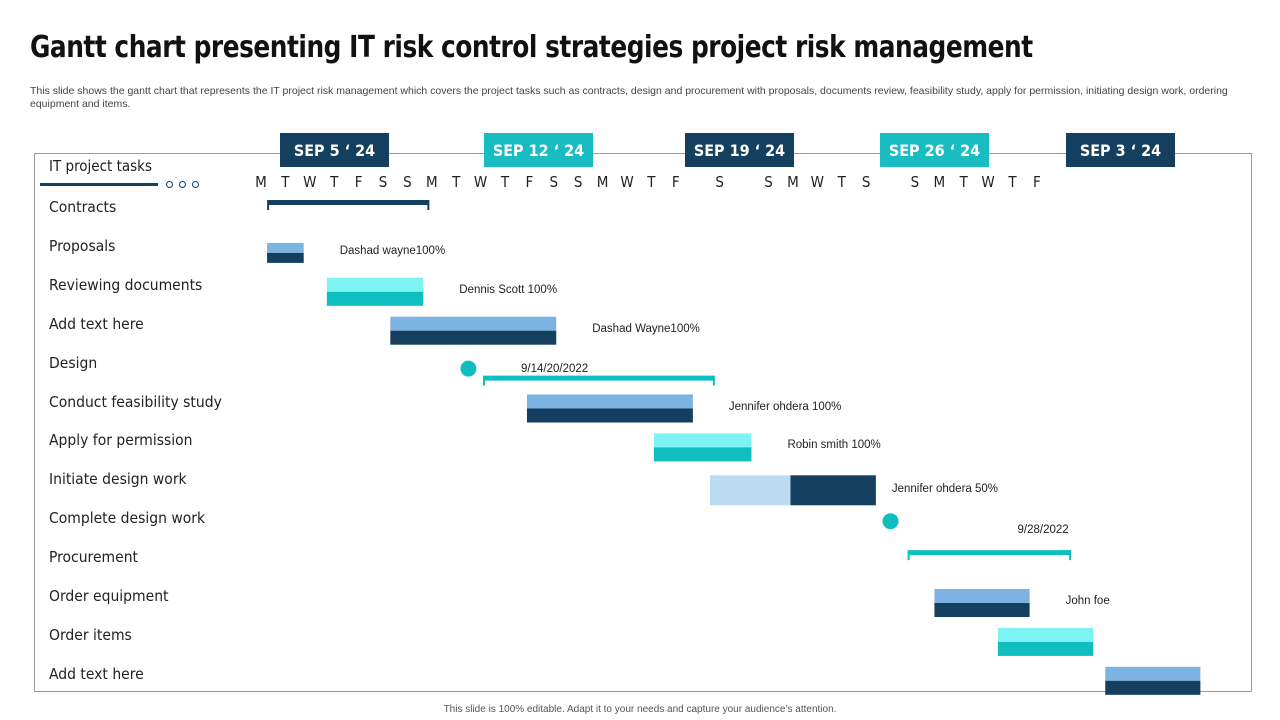 This screenshot has width=1280, height=720. What do you see at coordinates (945, 489) in the screenshot?
I see `bar-note: Jennifer ohdera 50%` at bounding box center [945, 489].